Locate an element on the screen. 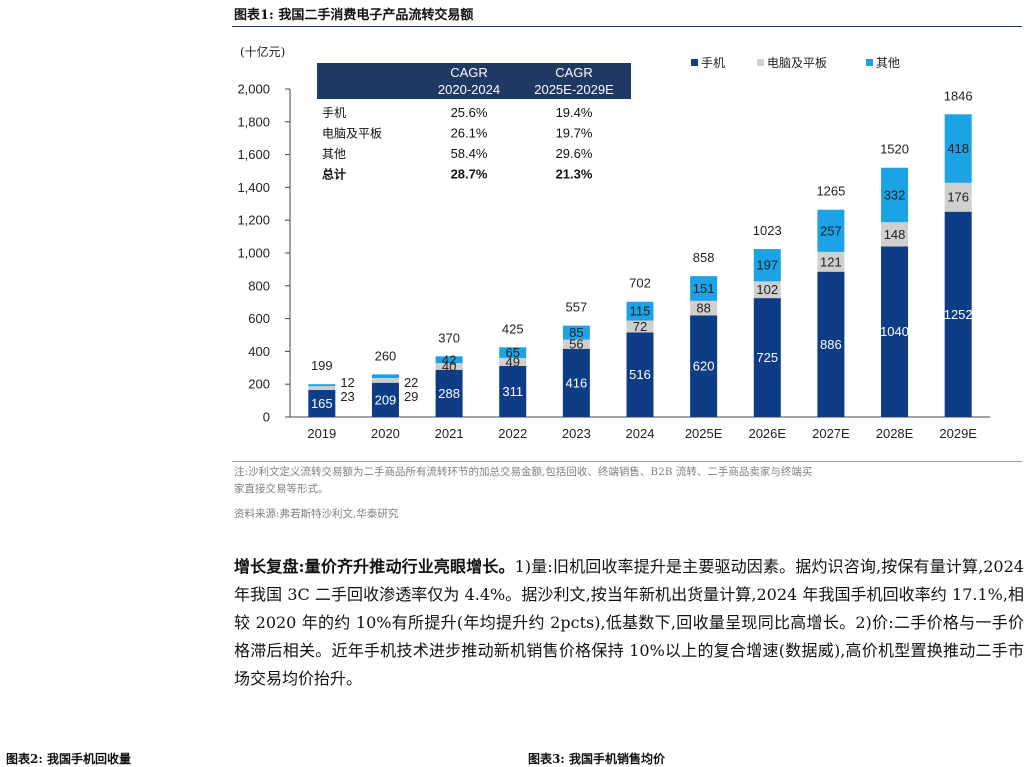 The width and height of the screenshot is (1028, 767). data-label: 257 is located at coordinates (831, 230).